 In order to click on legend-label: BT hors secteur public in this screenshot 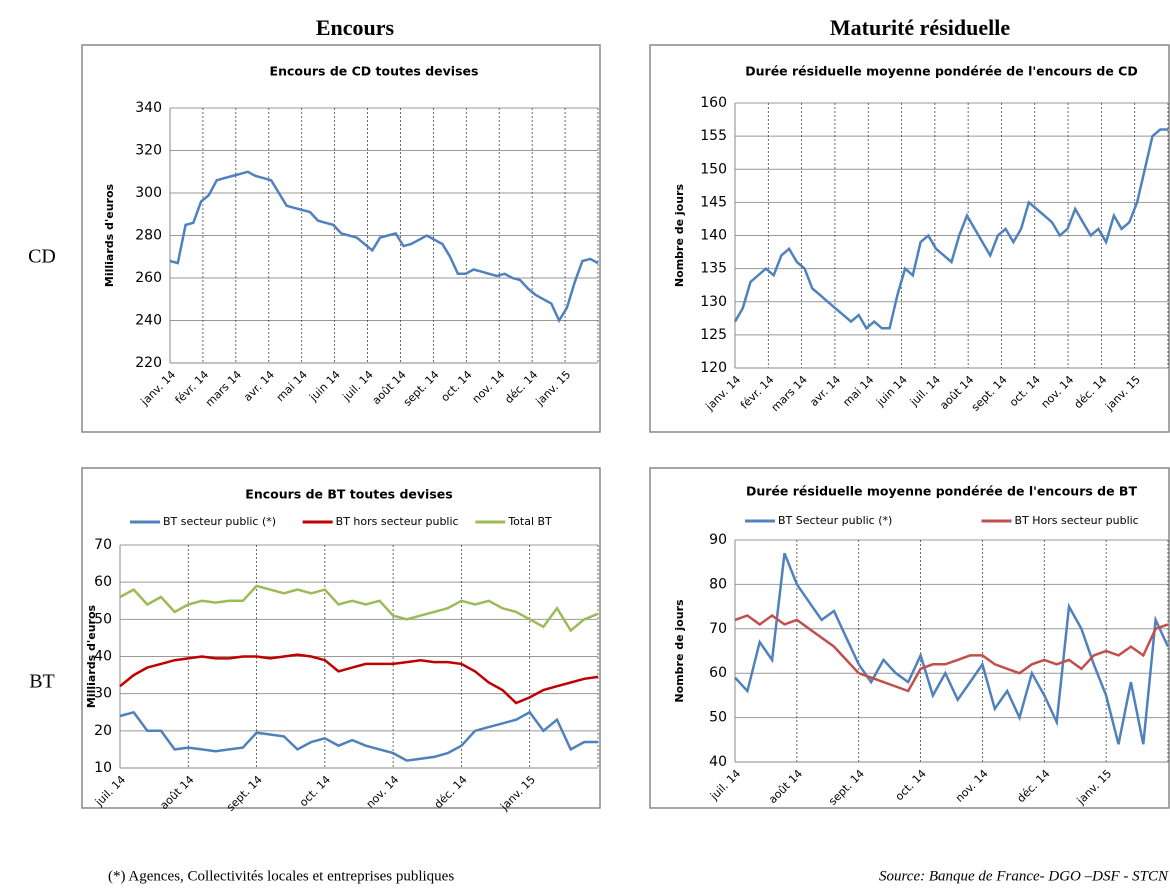, I will do `click(397, 521)`.